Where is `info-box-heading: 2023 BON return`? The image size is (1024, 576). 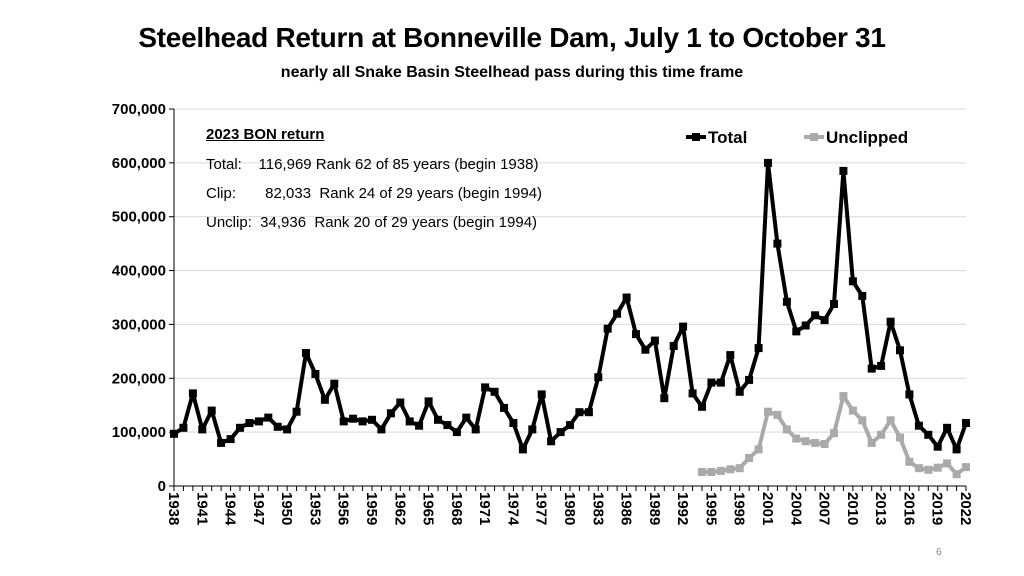
info-box-heading: 2023 BON return is located at coordinates (265, 134).